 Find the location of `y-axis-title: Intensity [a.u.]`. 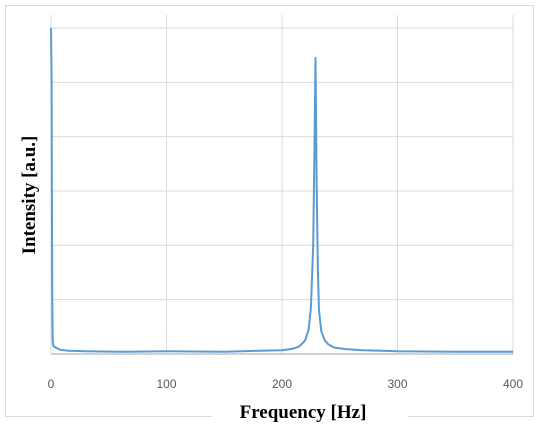

y-axis-title: Intensity [a.u.] is located at coordinates (29, 195).